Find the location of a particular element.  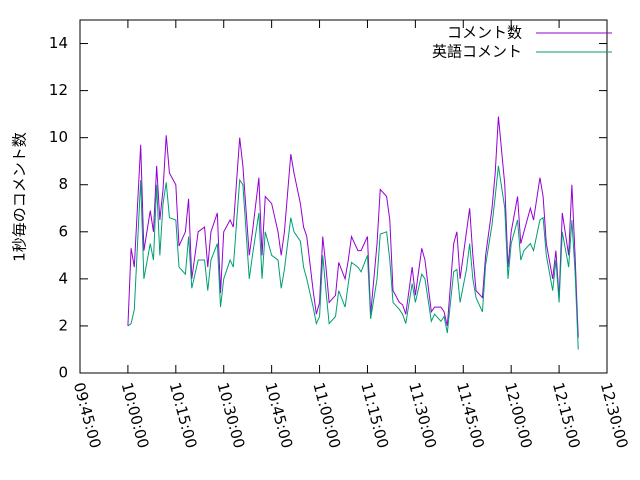

y-axis-label: 1秒毎のコメント数 is located at coordinates (20, 197).